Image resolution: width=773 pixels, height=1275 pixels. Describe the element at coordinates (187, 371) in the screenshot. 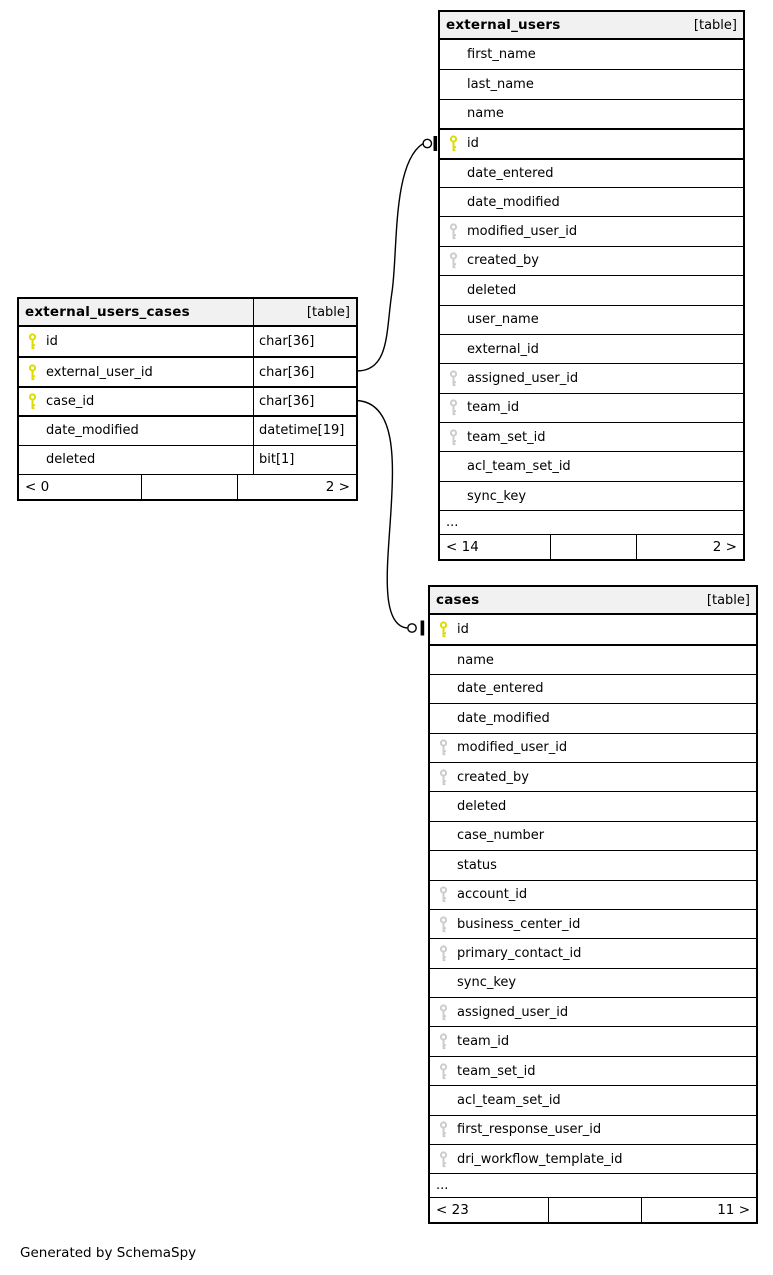

I see `column-row-external_user_id: external_user_id char[36]` at that location.